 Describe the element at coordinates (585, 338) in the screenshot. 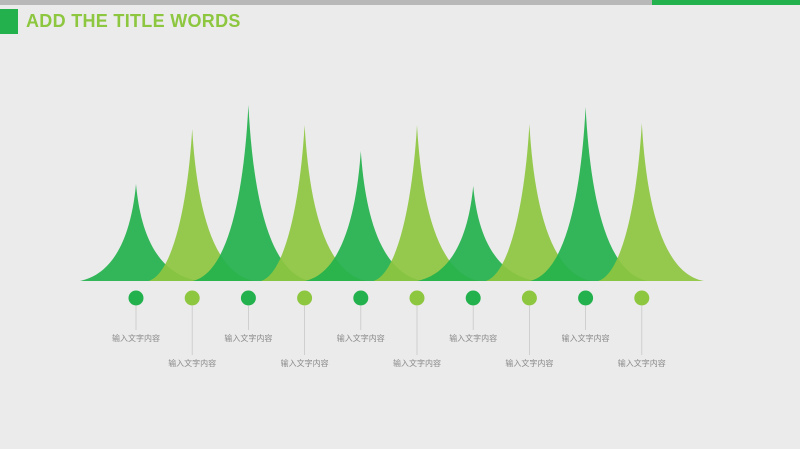

I see `category-label-9: 输入文字内容` at that location.